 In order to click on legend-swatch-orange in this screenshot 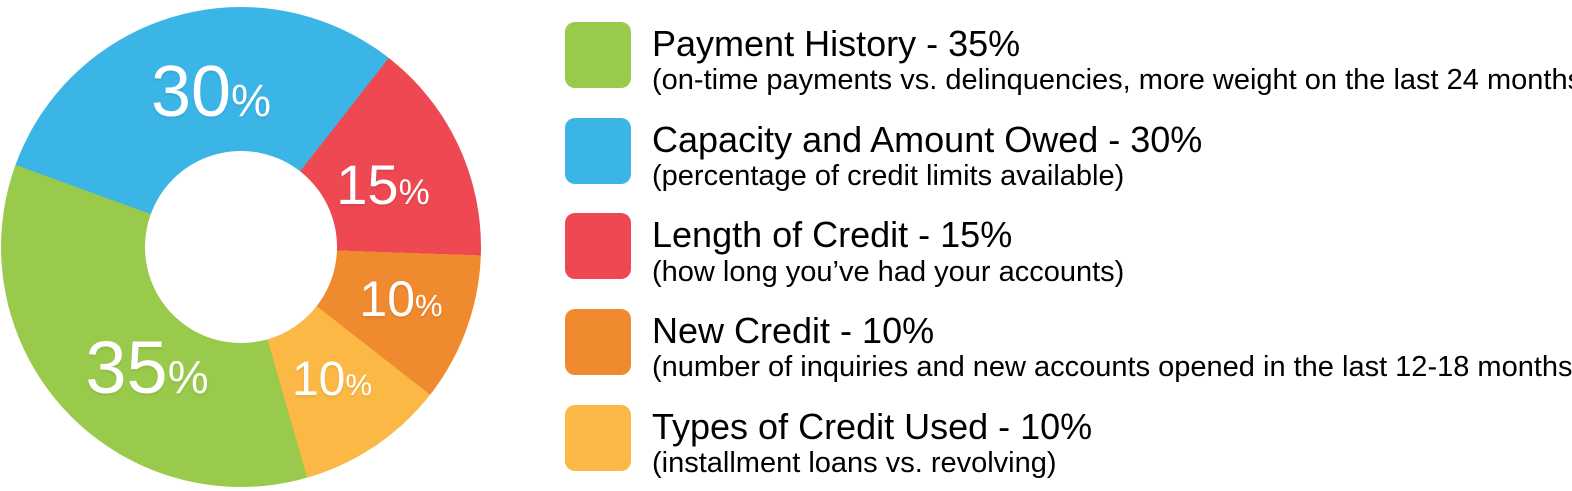, I will do `click(598, 341)`.